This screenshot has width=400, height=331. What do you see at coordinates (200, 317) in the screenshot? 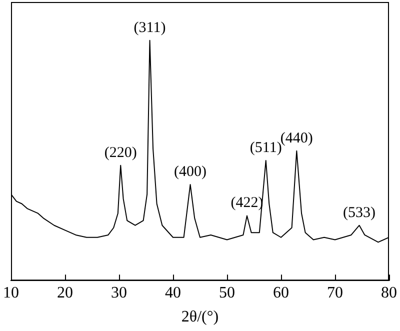
I see `x-axis-title: 2θ/(°)` at bounding box center [200, 317].